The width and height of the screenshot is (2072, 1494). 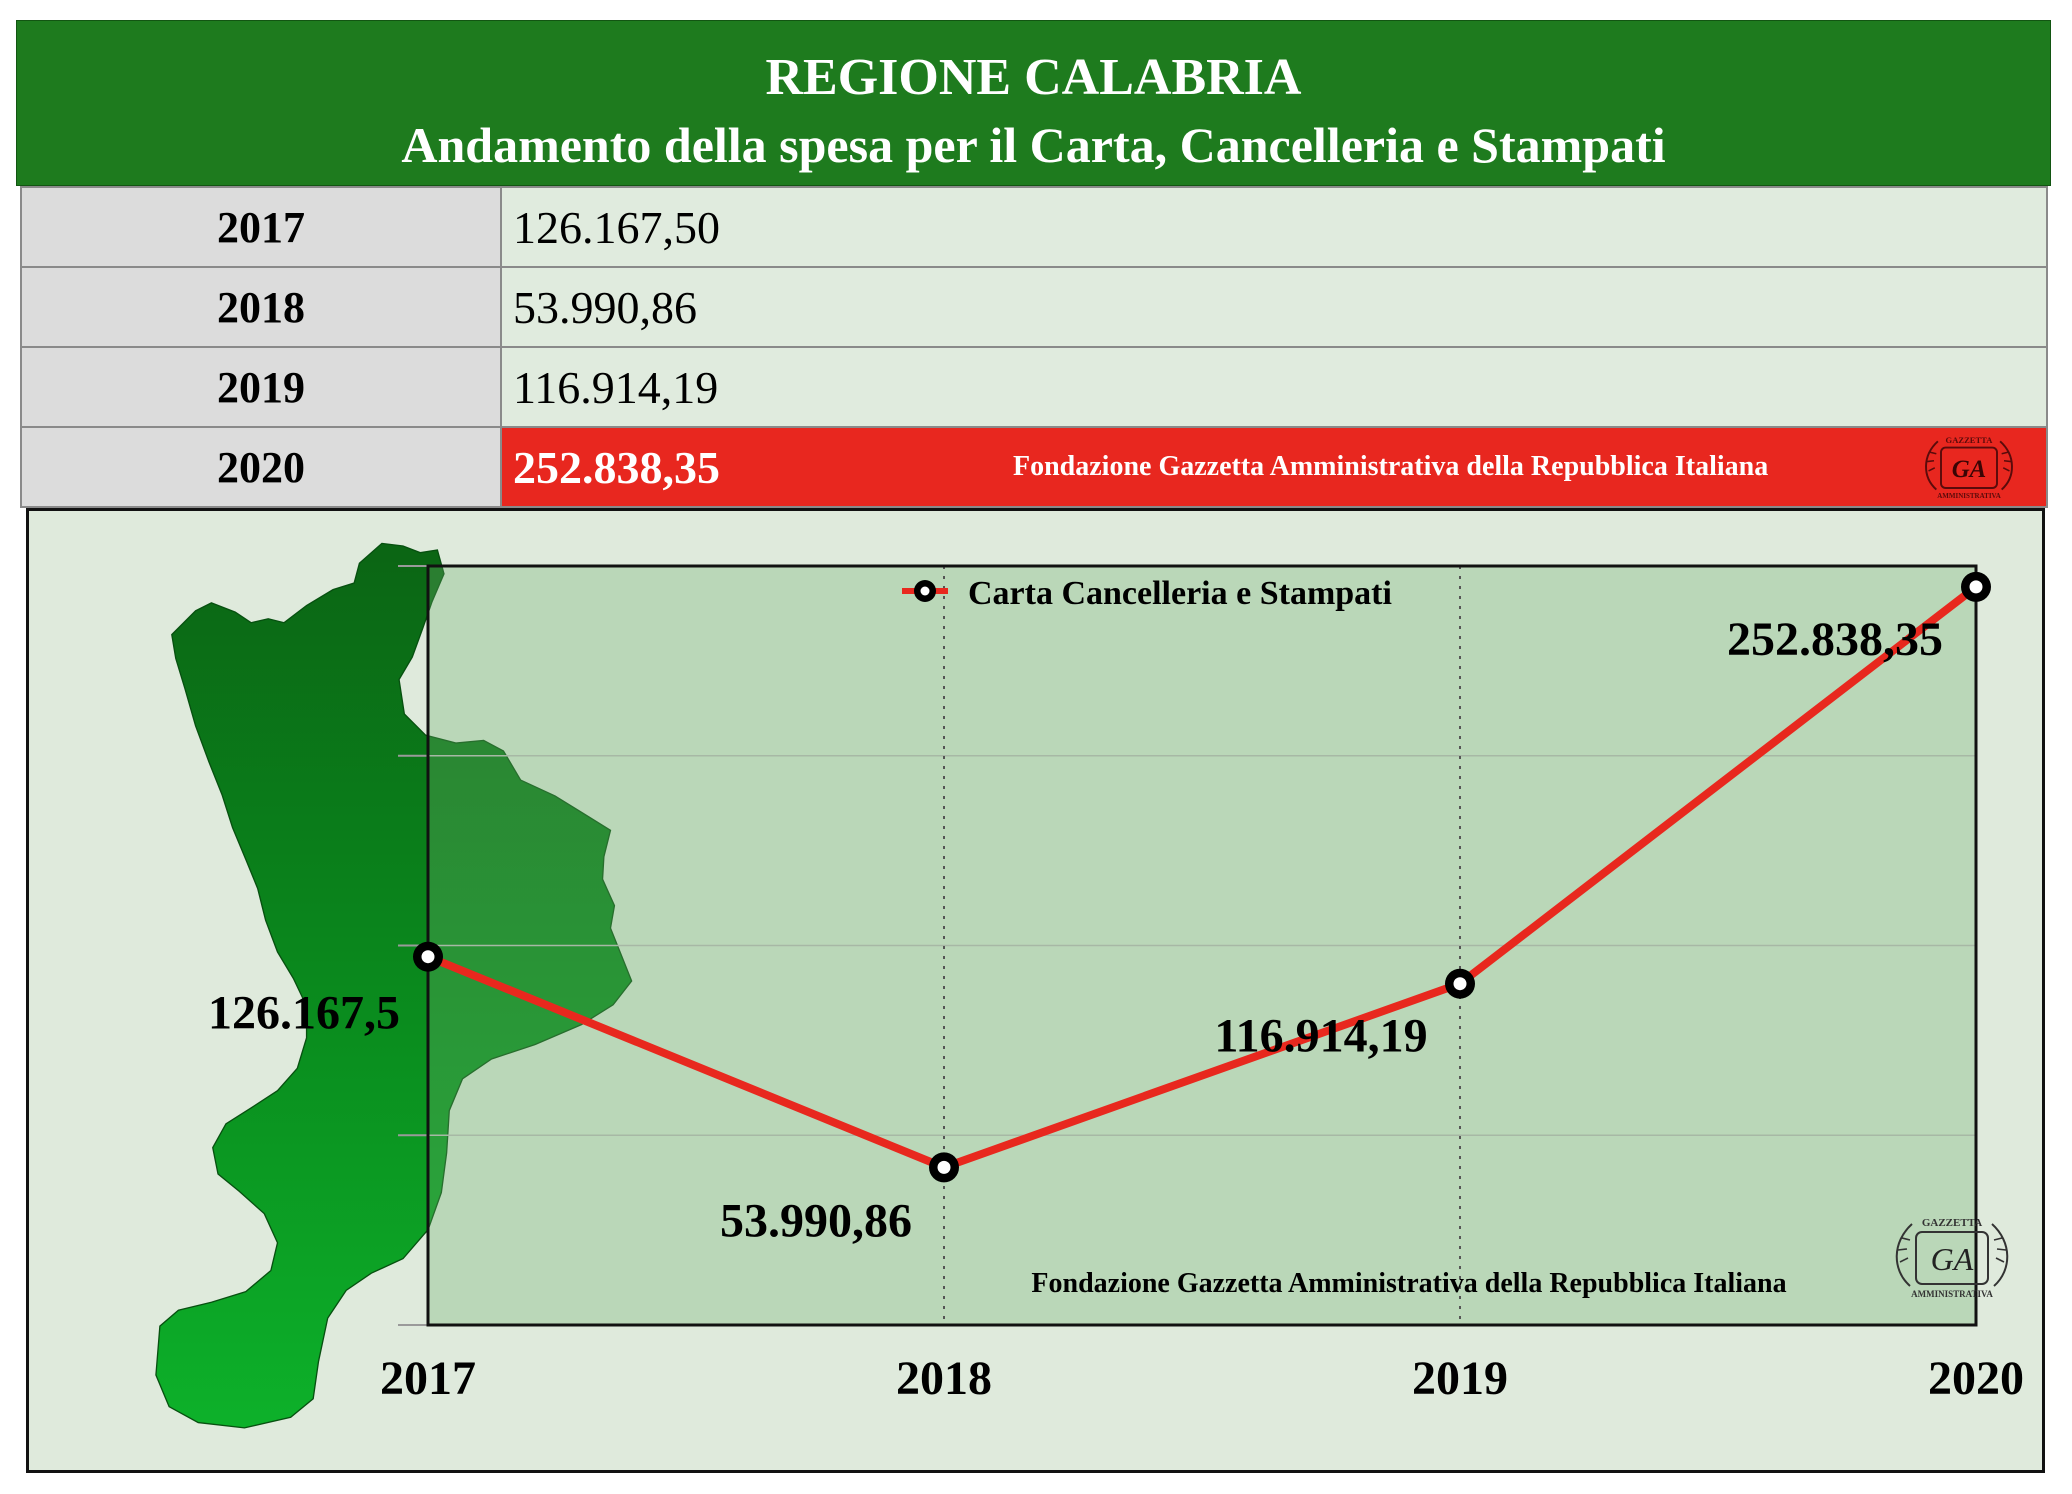 I want to click on table-value-text: 252.838,35, so click(x=616, y=467).